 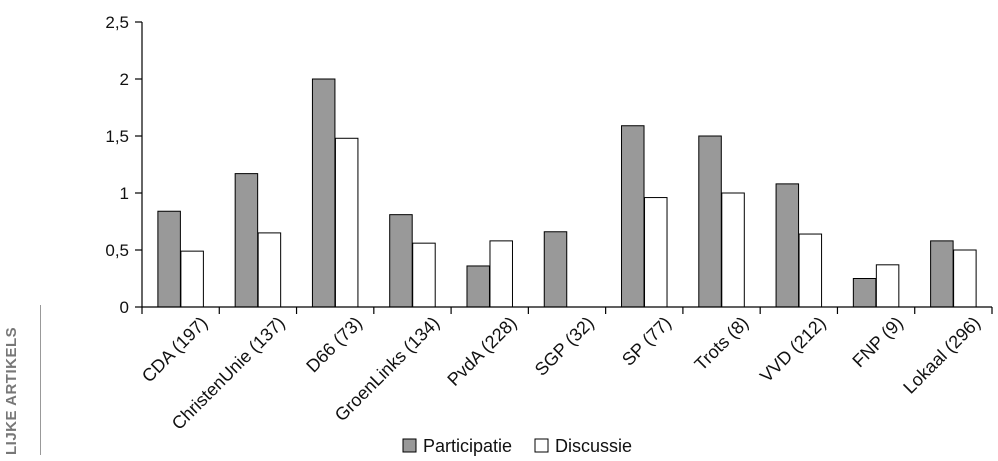 I want to click on legend-label: Discussie, so click(x=593, y=446).